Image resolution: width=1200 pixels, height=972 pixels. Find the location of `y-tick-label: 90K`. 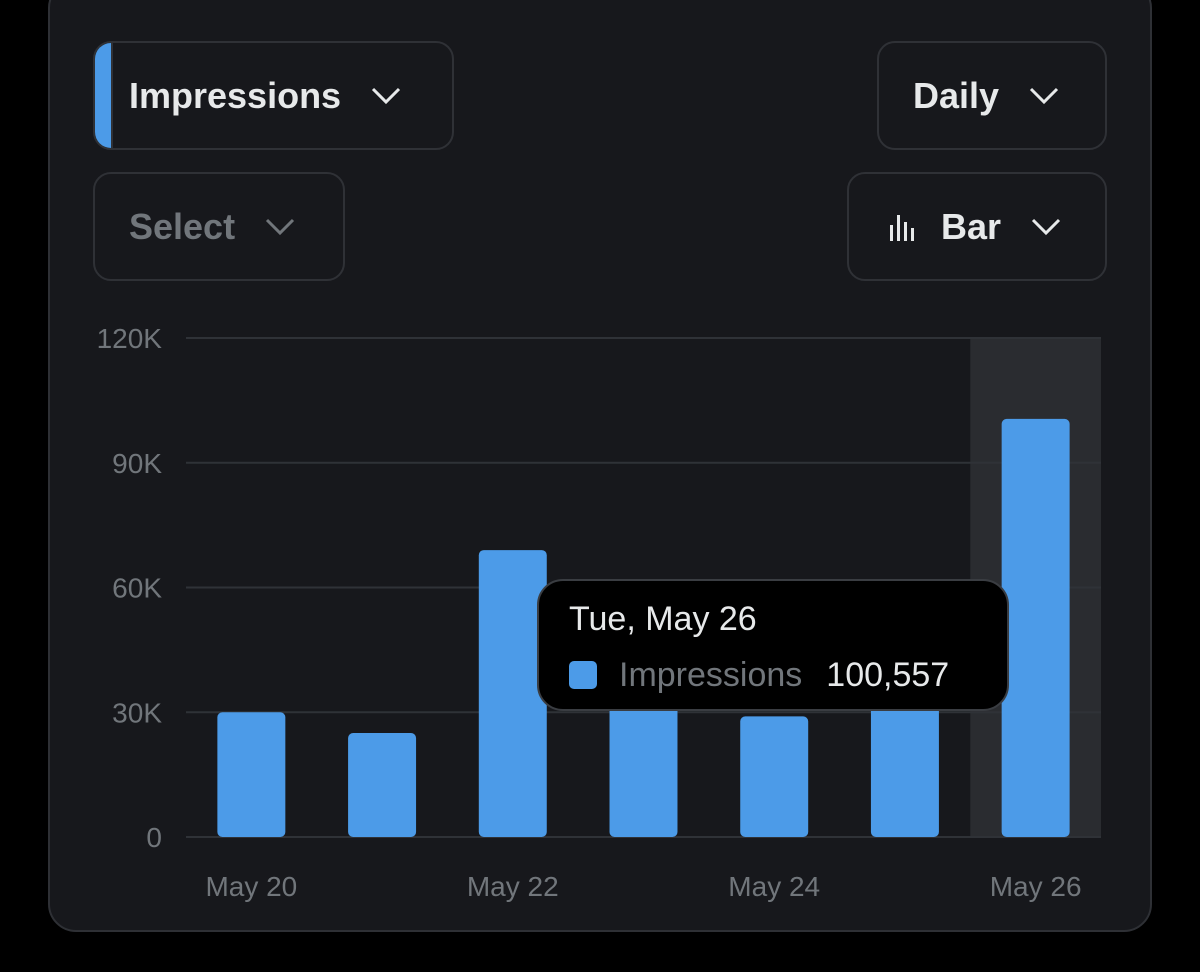

y-tick-label: 90K is located at coordinates (137, 463).